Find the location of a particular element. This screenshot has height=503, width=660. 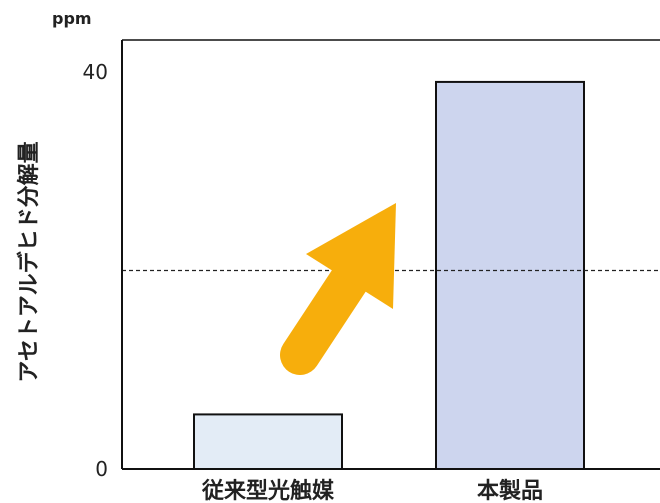

y-tick-label-0: 0 is located at coordinates (101, 469).